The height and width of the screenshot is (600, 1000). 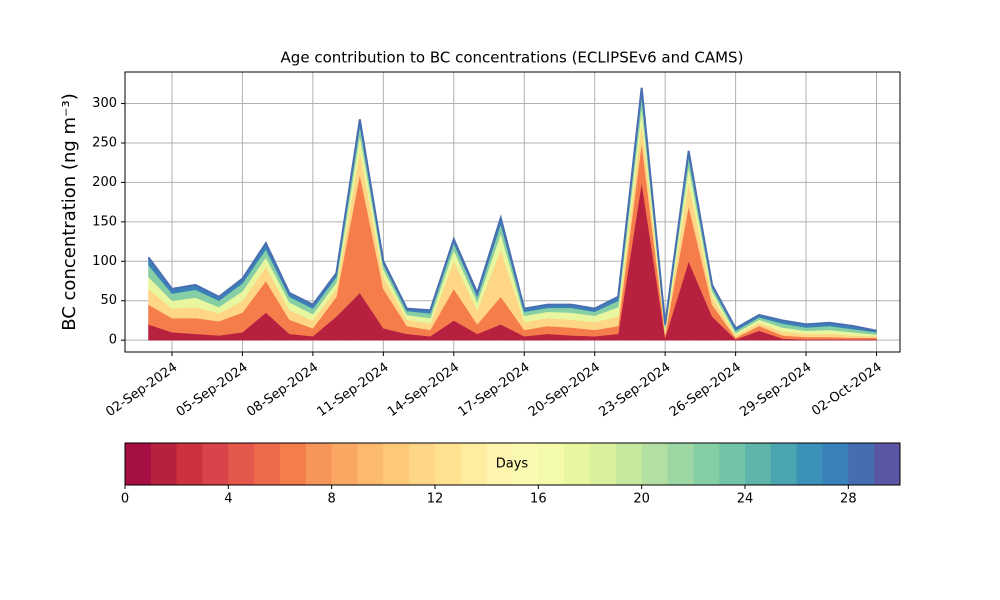 What do you see at coordinates (847, 389) in the screenshot?
I see `x-tick-label: 02-Oct-2024` at bounding box center [847, 389].